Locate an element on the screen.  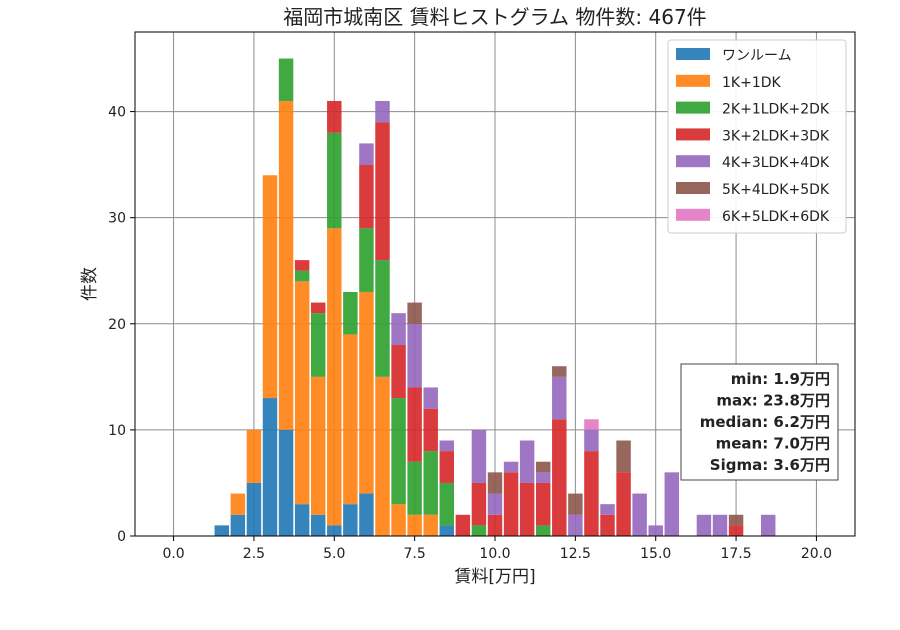
bar-s3-b11 is located at coordinates (398, 372).